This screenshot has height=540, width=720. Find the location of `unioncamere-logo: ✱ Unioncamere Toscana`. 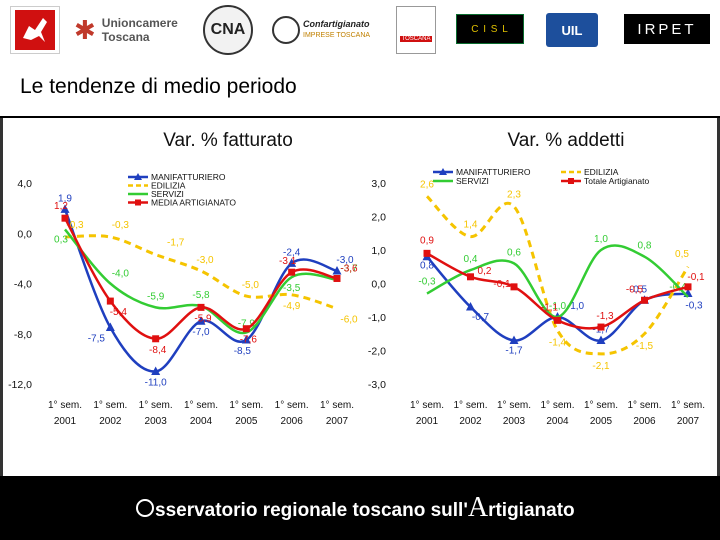

unioncamere-logo: ✱ Unioncamere Toscana is located at coordinates (129, 30).